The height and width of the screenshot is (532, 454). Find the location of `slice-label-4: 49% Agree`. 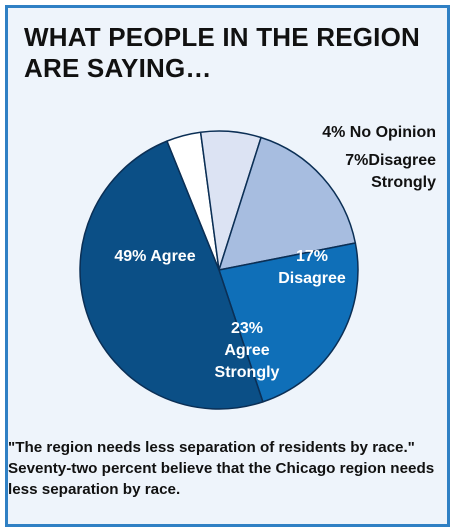

slice-label-4: 49% Agree is located at coordinates (154, 256).